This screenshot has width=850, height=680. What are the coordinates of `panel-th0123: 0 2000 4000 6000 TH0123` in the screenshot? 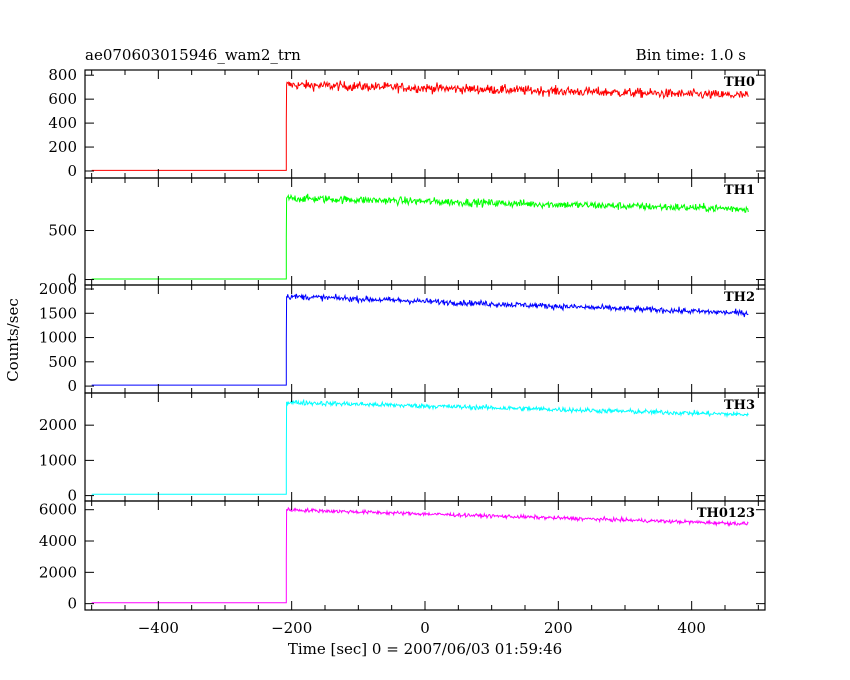 It's located at (402, 556).